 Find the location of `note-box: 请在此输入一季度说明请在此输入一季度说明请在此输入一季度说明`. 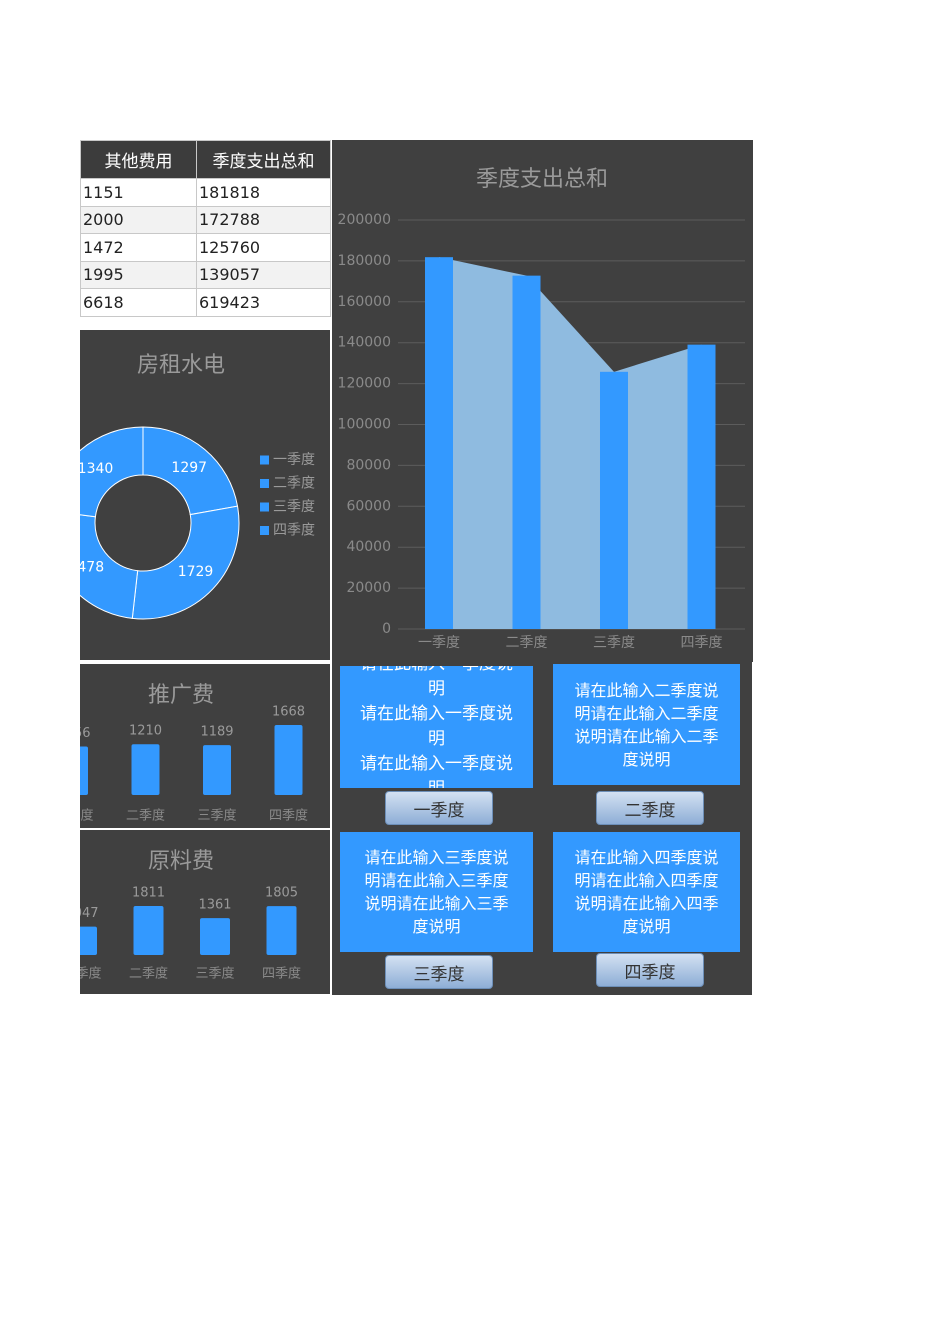

note-box: 请在此输入一季度说明请在此输入一季度说明请在此输入一季度说明 is located at coordinates (436, 727).